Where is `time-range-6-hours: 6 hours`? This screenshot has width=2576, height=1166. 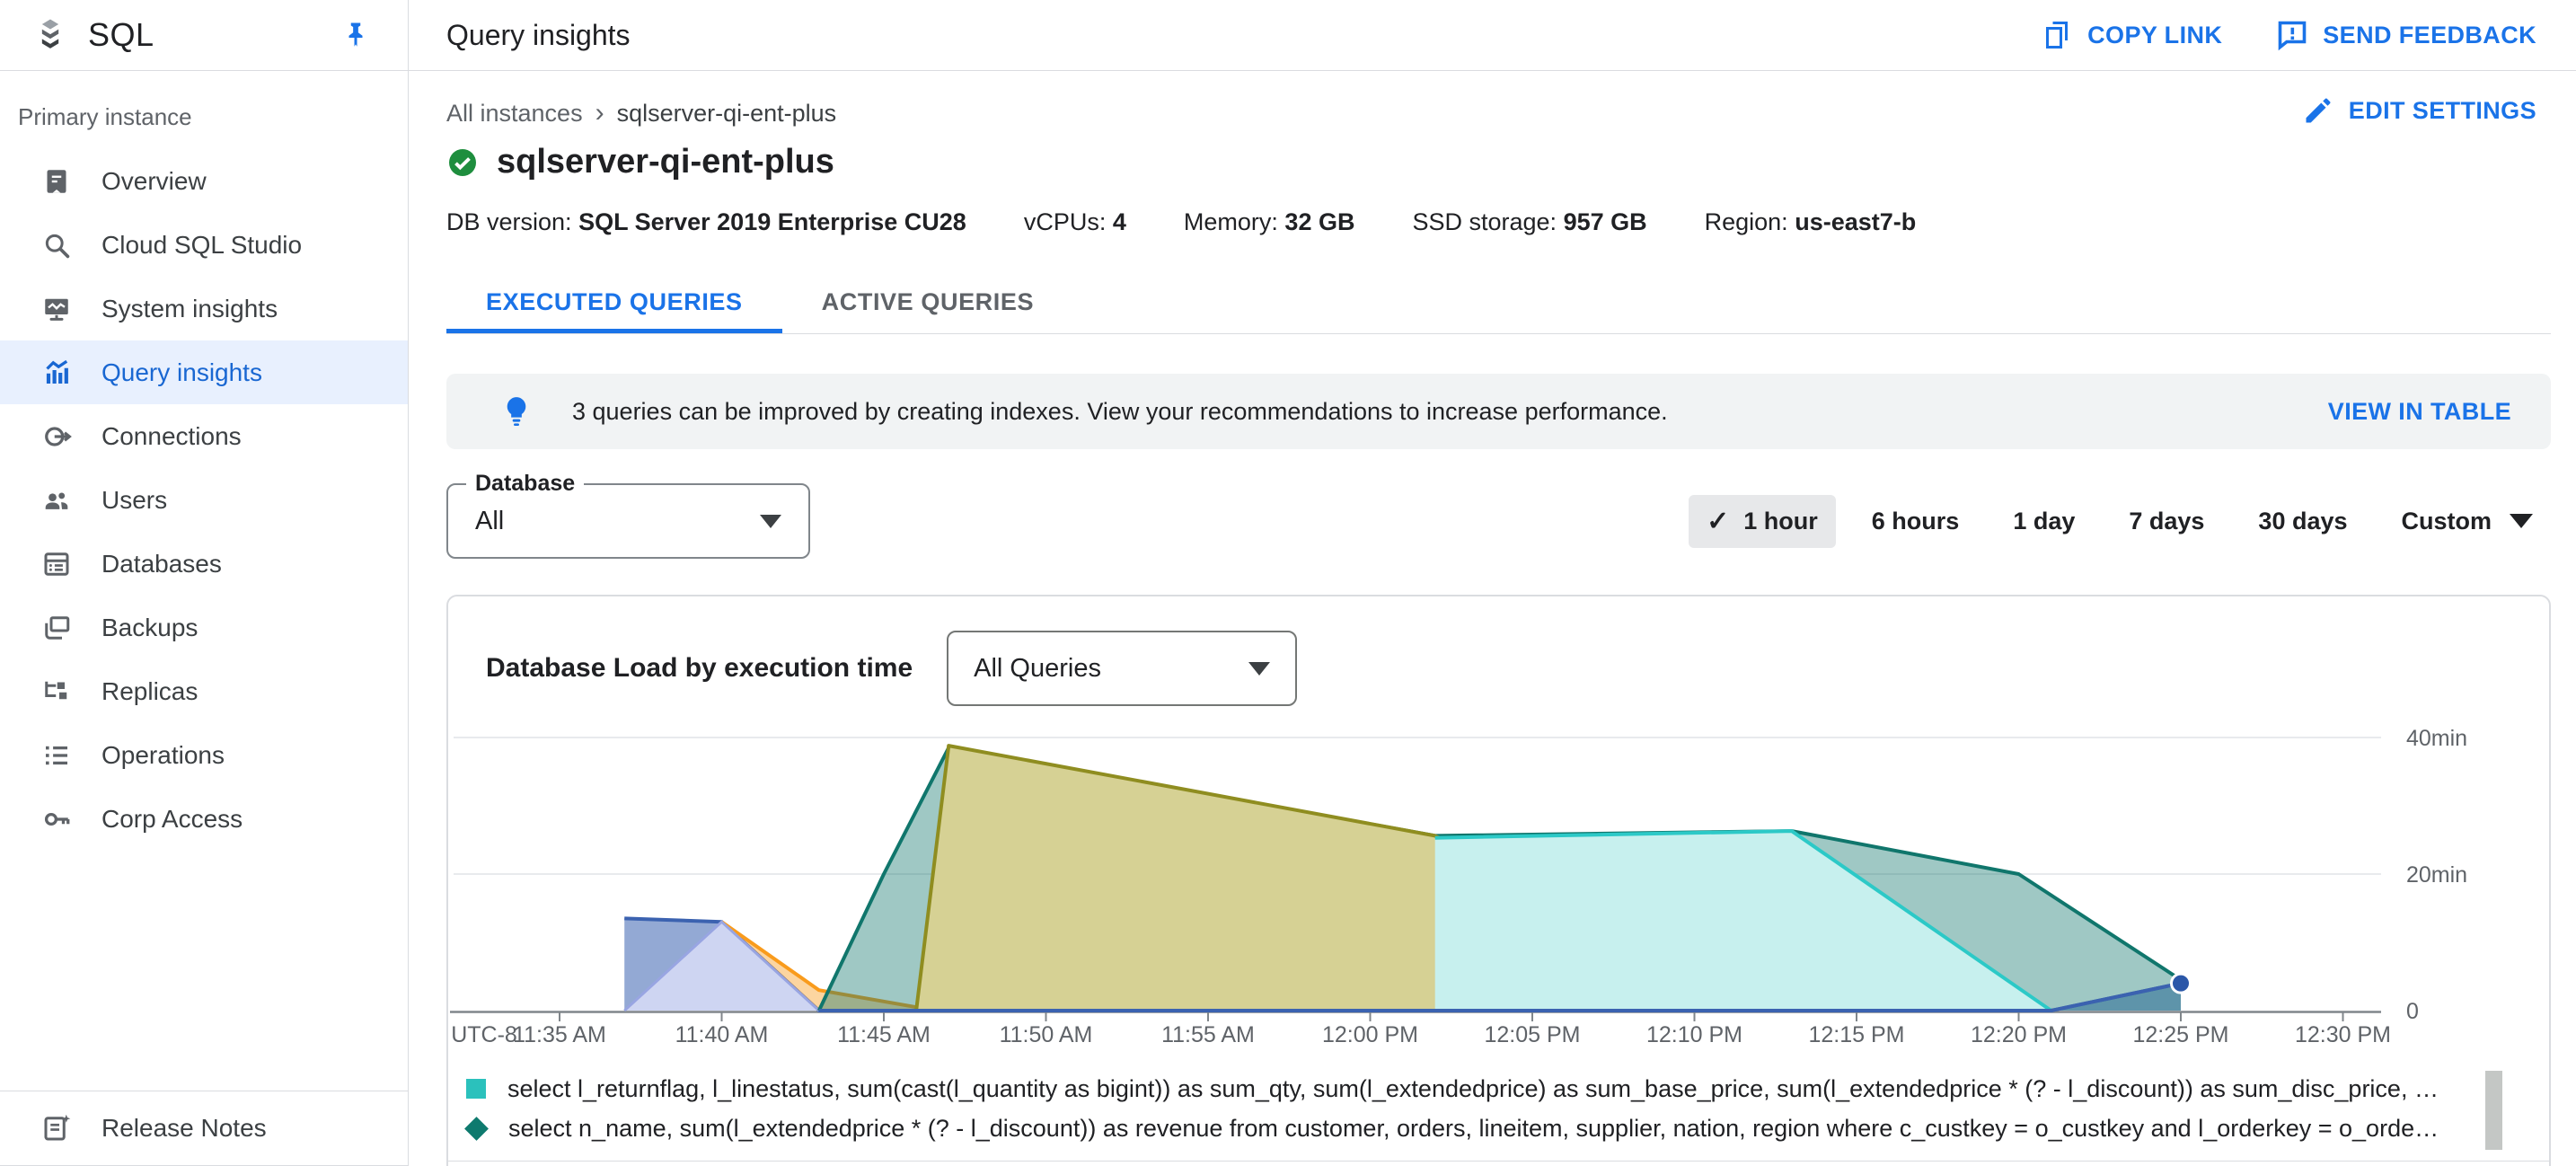 time-range-6-hours: 6 hours is located at coordinates (1915, 520).